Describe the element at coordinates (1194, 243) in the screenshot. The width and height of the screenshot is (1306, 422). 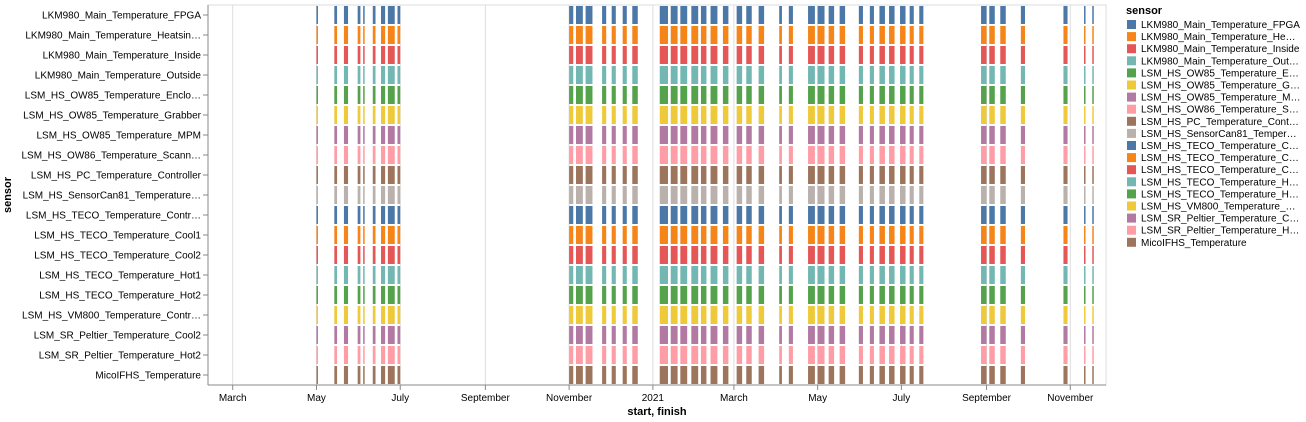
I see `legend-label: MicoIFHS_Temperature` at that location.